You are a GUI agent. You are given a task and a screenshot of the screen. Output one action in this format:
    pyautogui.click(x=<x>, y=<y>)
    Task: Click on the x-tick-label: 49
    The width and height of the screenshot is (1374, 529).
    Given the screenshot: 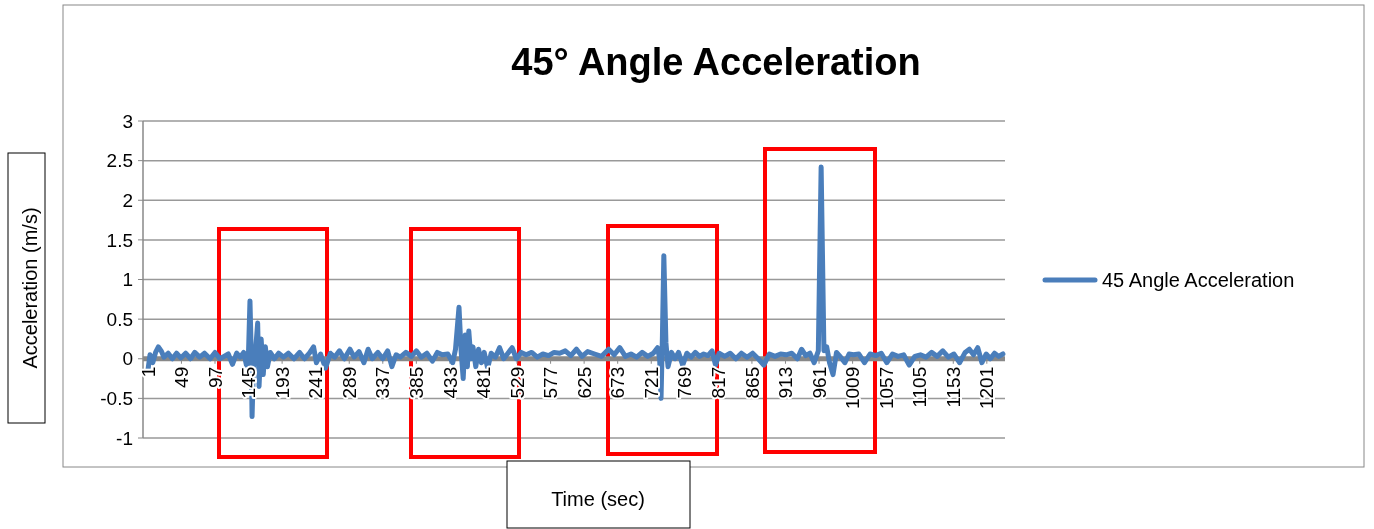 What is the action you would take?
    pyautogui.click(x=182, y=377)
    